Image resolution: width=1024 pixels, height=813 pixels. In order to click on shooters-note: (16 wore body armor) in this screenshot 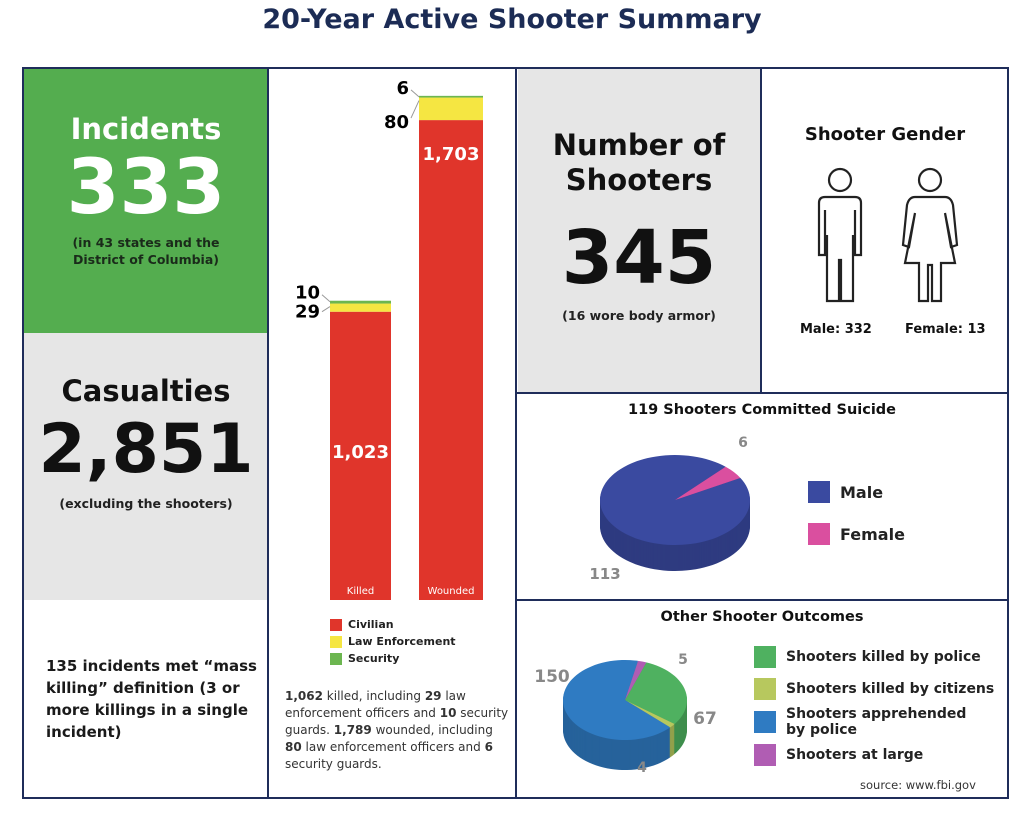, I will do `click(639, 315)`.